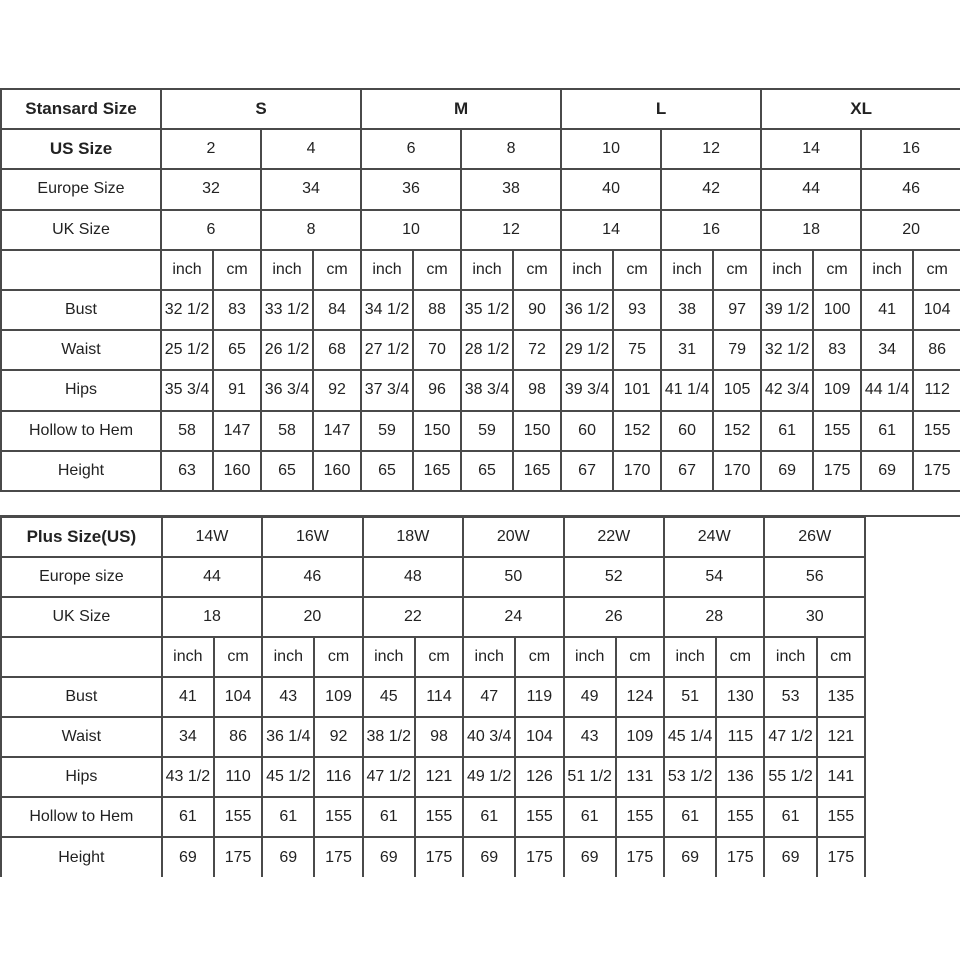 This screenshot has height=960, width=960. I want to click on value-inch: 25 1/2, so click(187, 350).